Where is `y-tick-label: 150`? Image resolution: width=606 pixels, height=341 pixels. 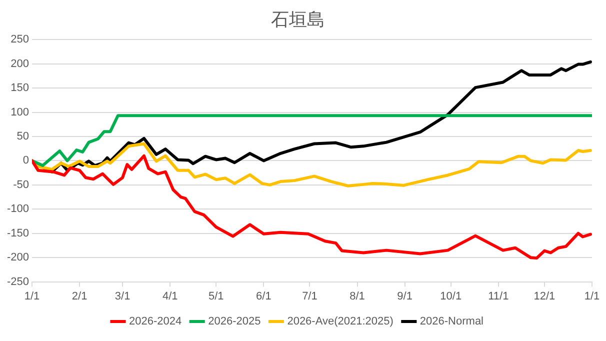 y-tick-label: 150 is located at coordinates (20, 88).